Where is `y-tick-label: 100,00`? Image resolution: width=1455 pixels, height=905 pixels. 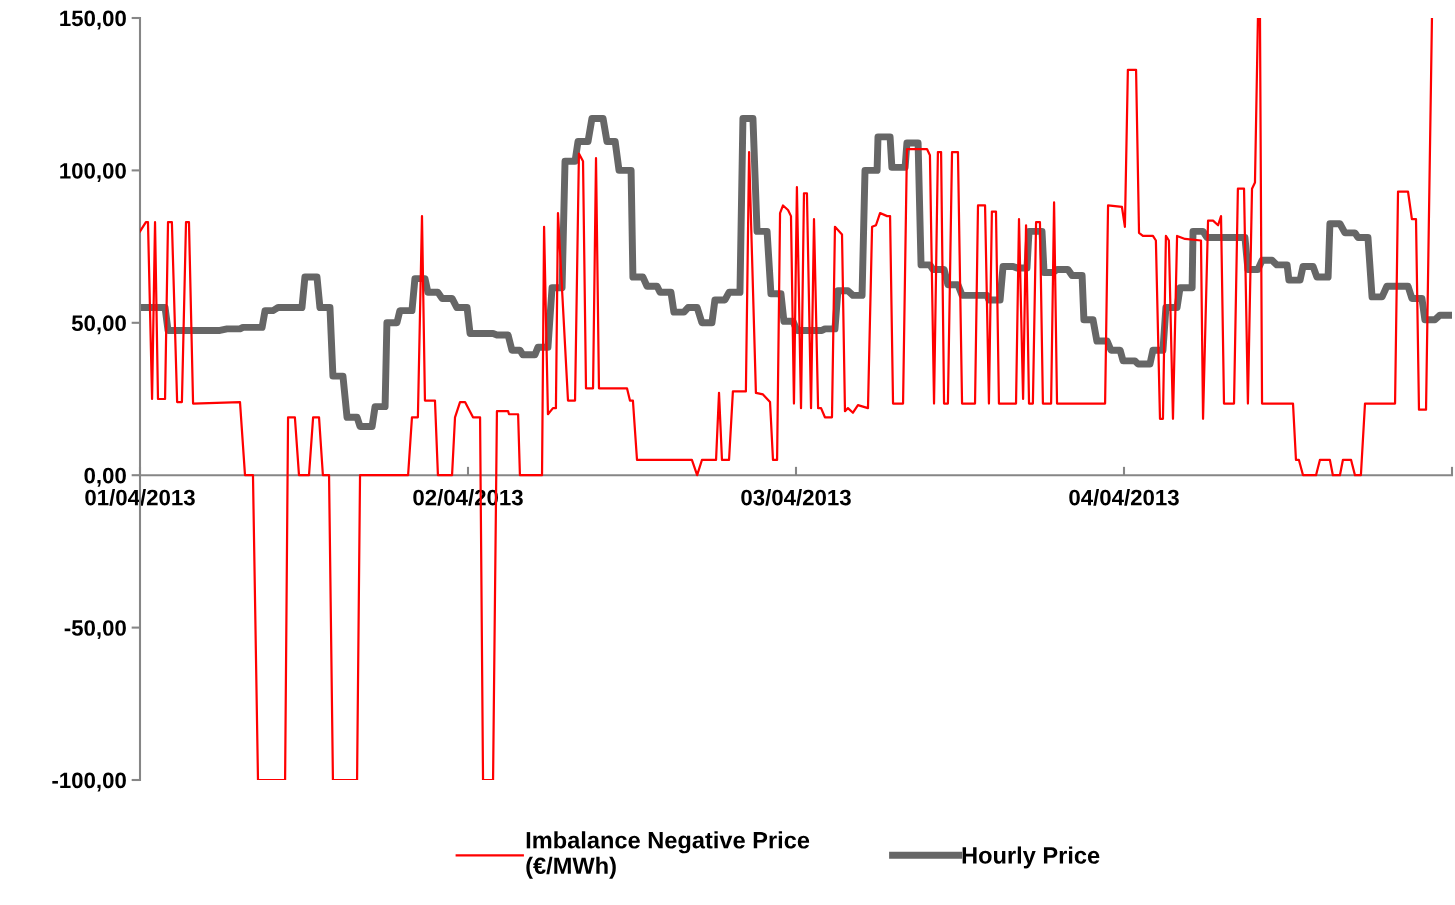 y-tick-label: 100,00 is located at coordinates (93, 172).